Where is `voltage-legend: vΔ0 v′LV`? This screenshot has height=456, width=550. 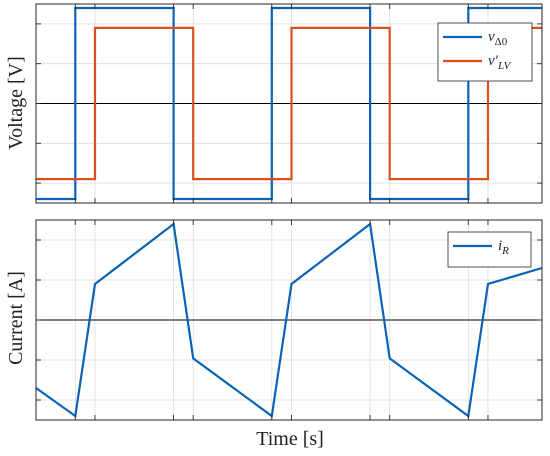
voltage-legend: vΔ0 v′LV is located at coordinates (485, 52).